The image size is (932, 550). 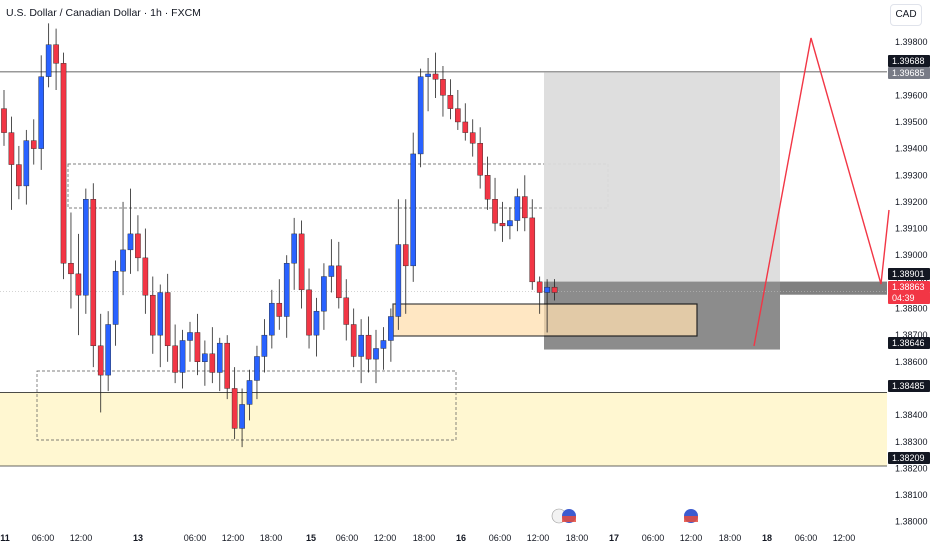 I want to click on price-tag-label: 1.38646, so click(x=908, y=343).